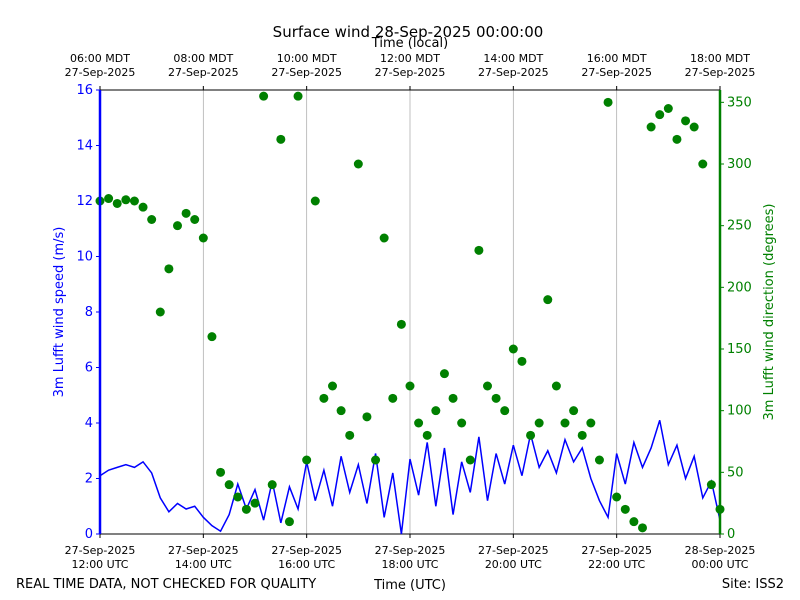 This screenshot has width=800, height=600. Describe the element at coordinates (306, 65) in the screenshot. I see `top-x-tick-label: 10:00 MDT 27-Sep-2025` at that location.